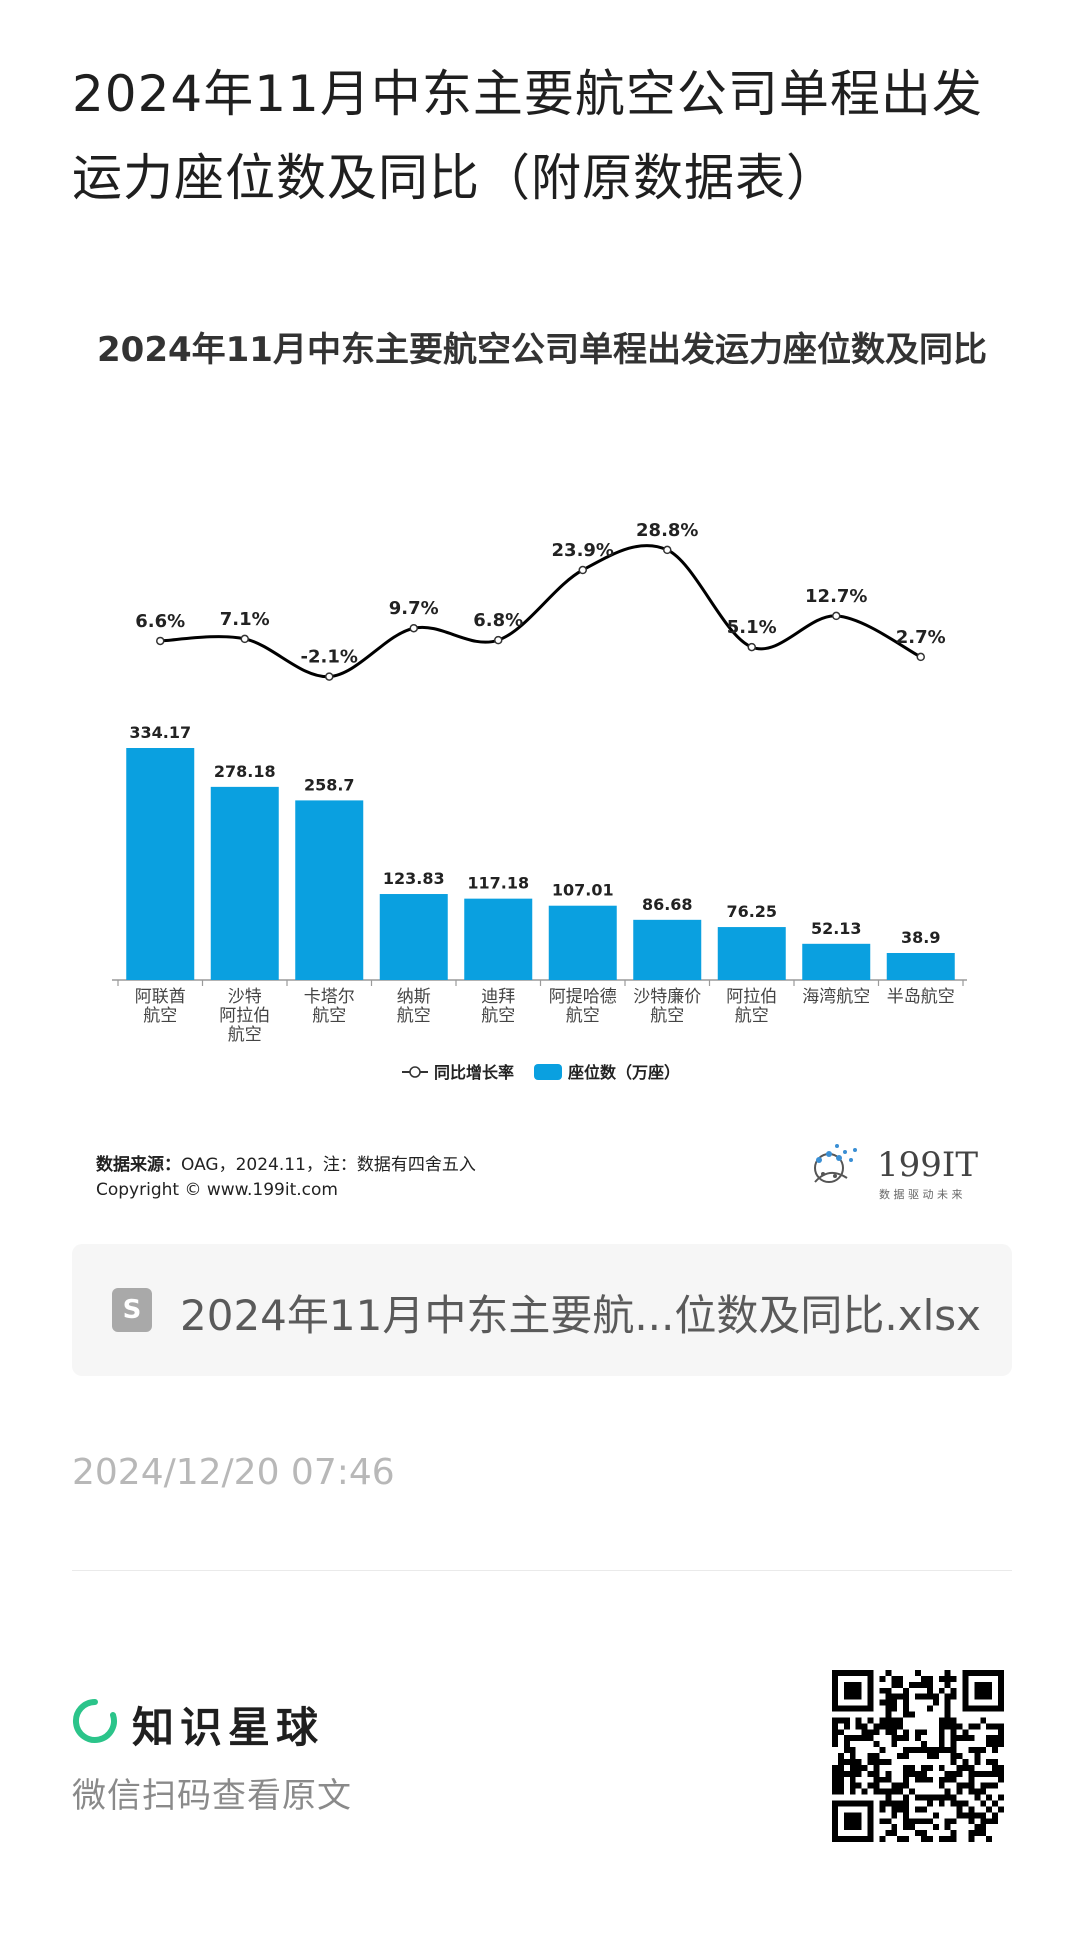 The width and height of the screenshot is (1080, 1934). Describe the element at coordinates (836, 596) in the screenshot. I see `growth-rate-label: 12.7%` at that location.